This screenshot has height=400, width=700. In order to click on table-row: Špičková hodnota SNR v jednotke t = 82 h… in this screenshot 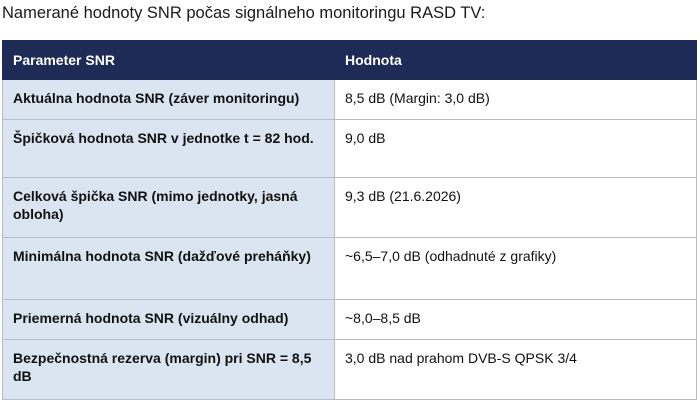, I will do `click(349, 148)`.